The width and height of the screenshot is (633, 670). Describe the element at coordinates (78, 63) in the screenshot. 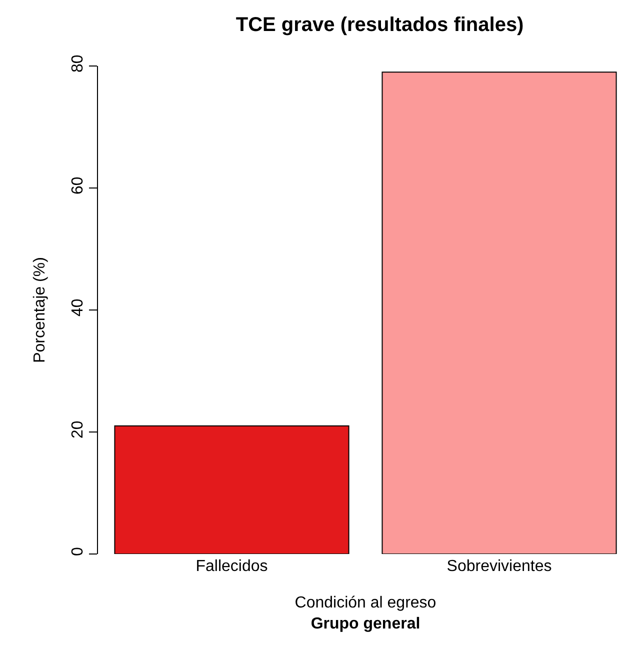

I see `y-tick-label: 80` at that location.